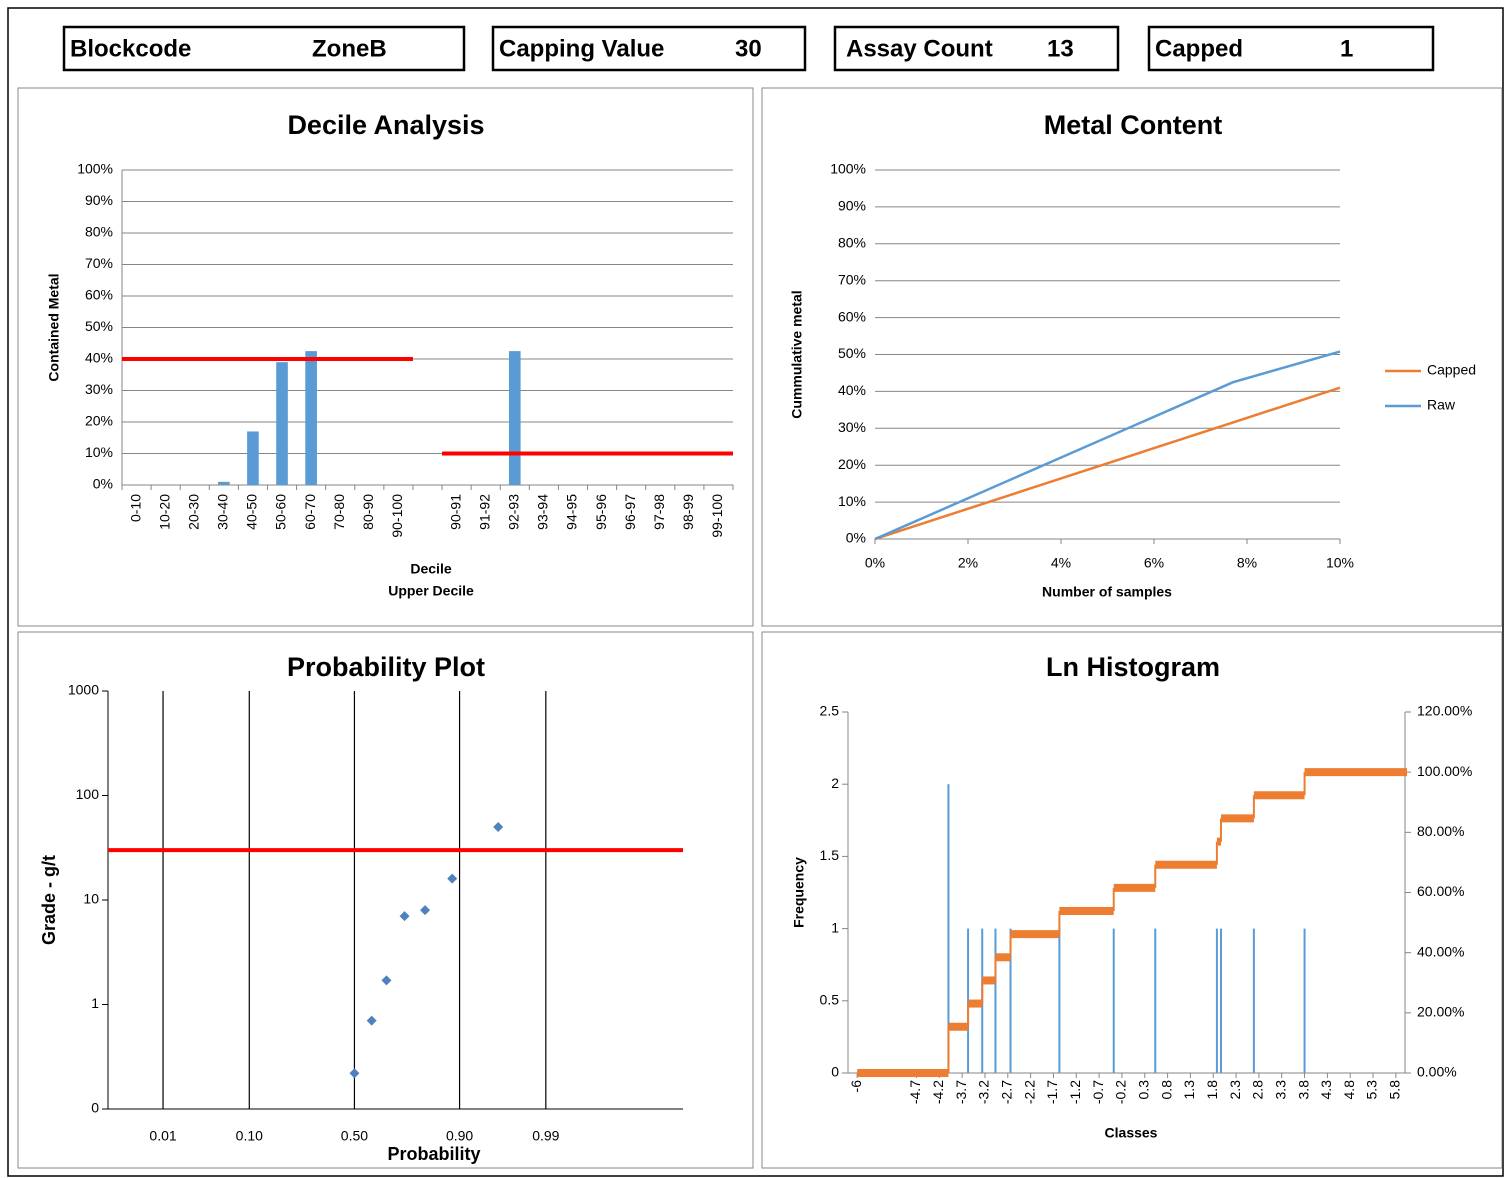  Describe the element at coordinates (1372, 1090) in the screenshot. I see `x-tick-label: 5.3` at that location.